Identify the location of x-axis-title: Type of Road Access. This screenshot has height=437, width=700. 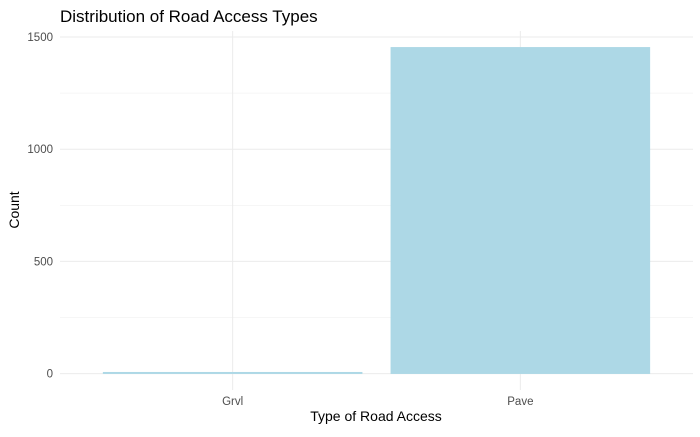
(376, 416).